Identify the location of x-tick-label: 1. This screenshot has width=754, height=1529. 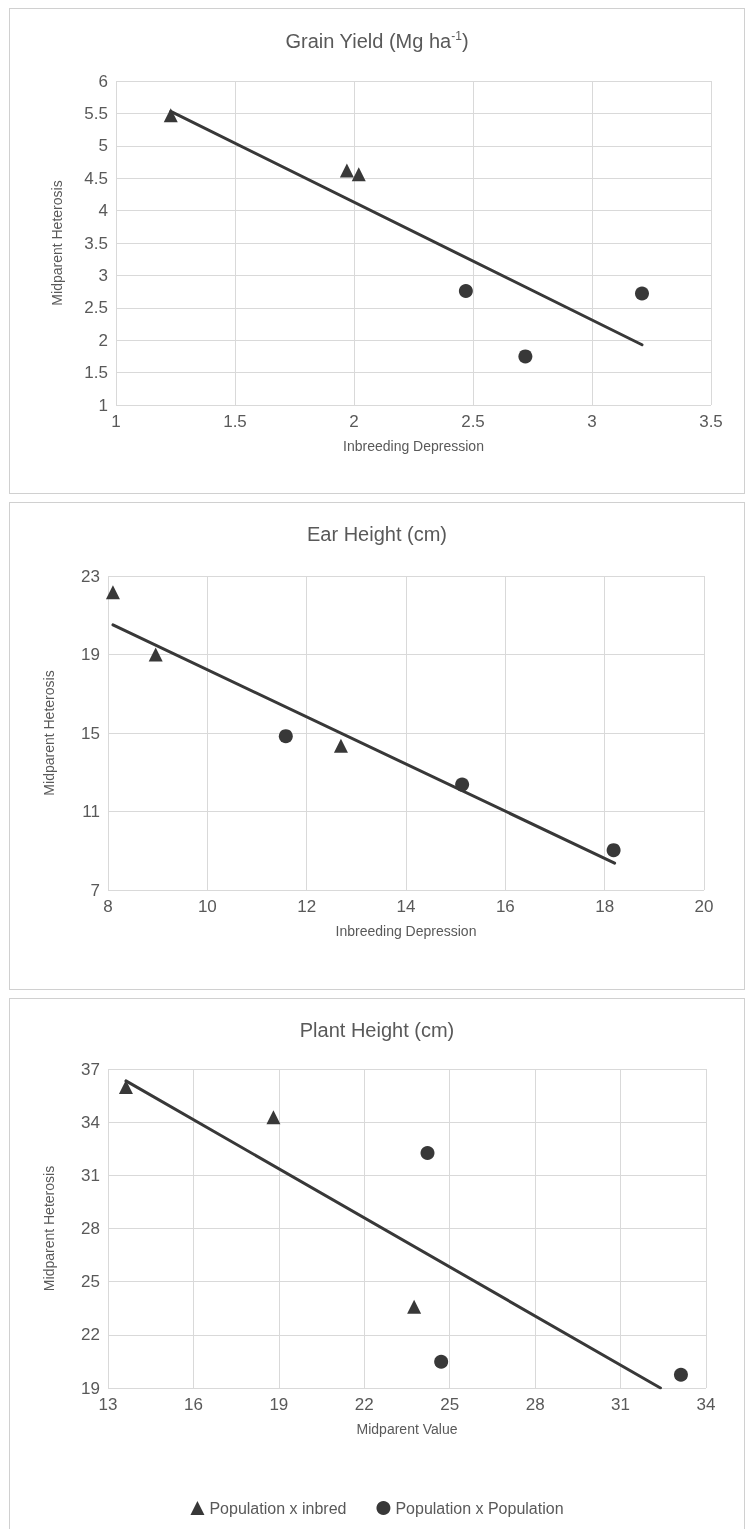
(116, 421).